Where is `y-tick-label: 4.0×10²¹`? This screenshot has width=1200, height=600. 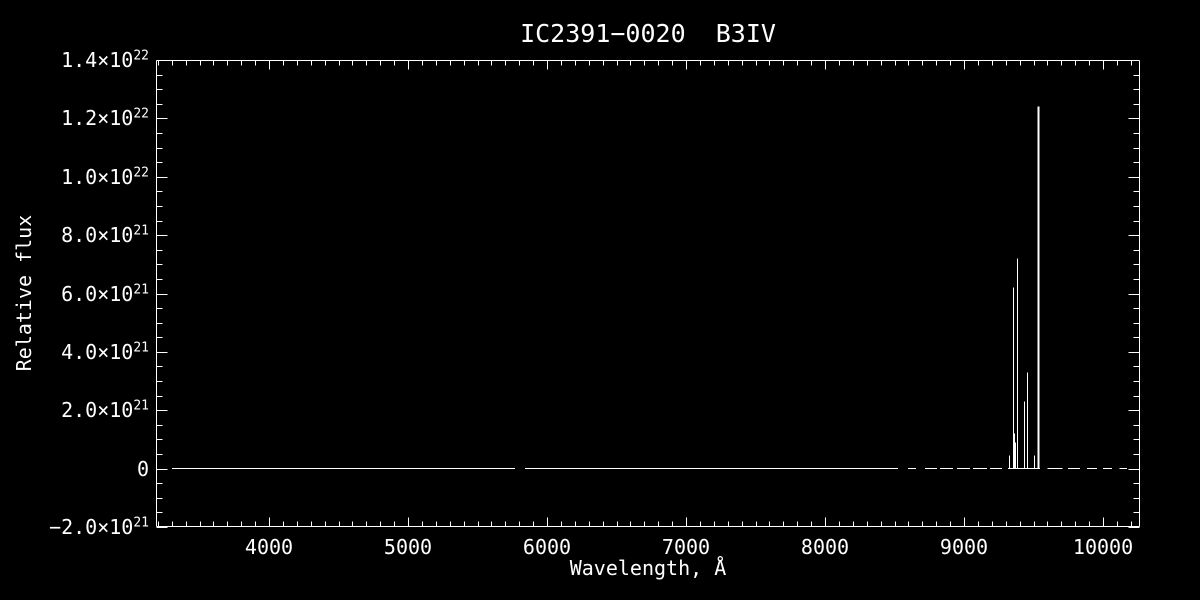 y-tick-label: 4.0×10²¹ is located at coordinates (105, 351).